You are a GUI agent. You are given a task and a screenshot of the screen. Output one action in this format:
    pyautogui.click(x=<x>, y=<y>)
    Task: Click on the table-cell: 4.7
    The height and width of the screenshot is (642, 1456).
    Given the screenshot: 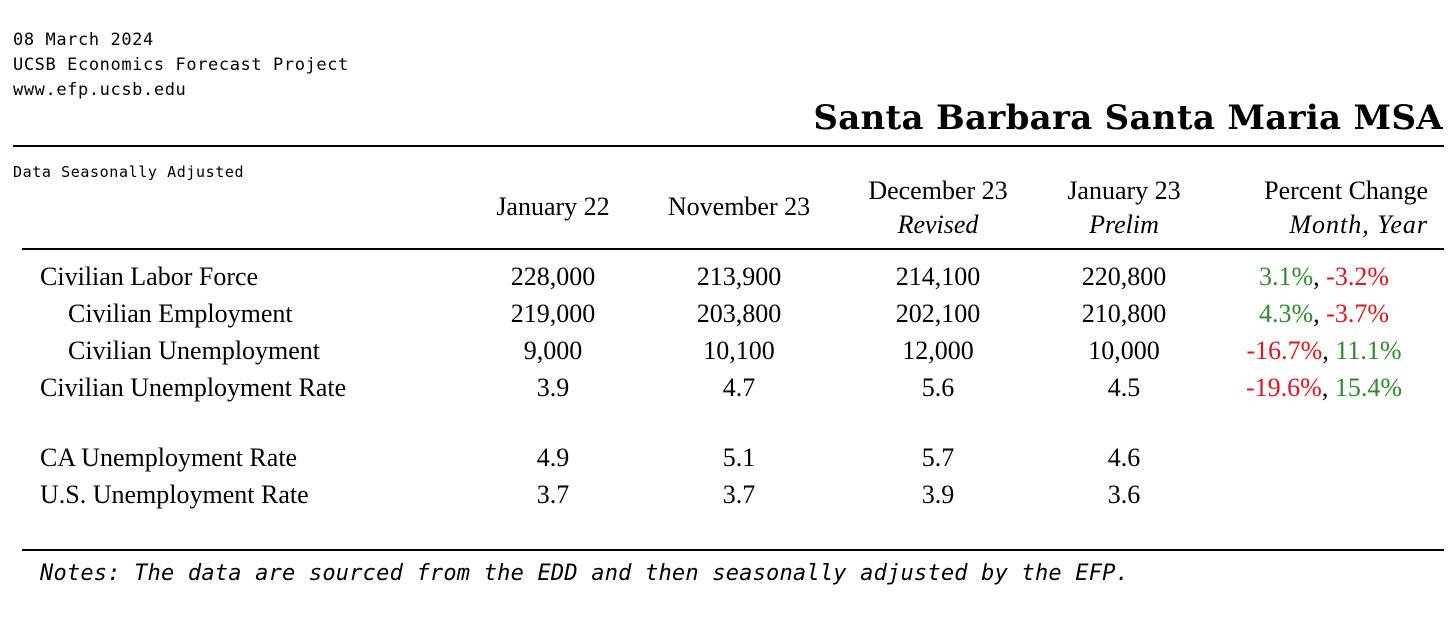 What is the action you would take?
    pyautogui.click(x=739, y=387)
    